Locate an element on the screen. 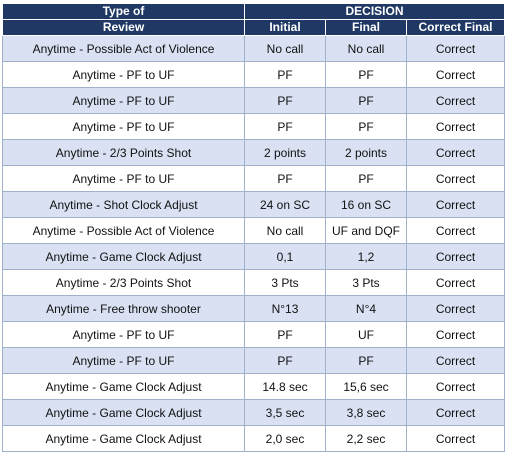 The image size is (508, 474). table-row: Anytime - Game Clock Adjust 0,1 1,2 Correct is located at coordinates (253, 256).